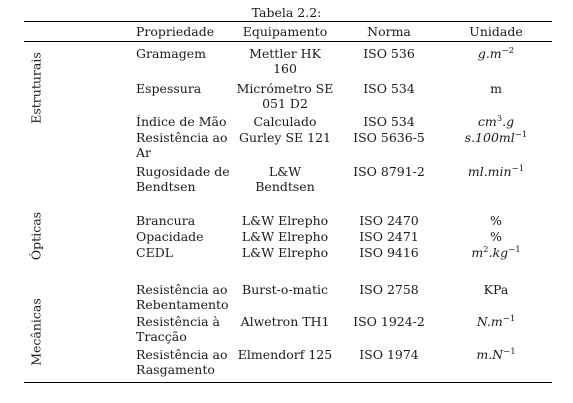  Describe the element at coordinates (285, 121) in the screenshot. I see `row-indice-de-mao-equipamento: Calculado` at that location.